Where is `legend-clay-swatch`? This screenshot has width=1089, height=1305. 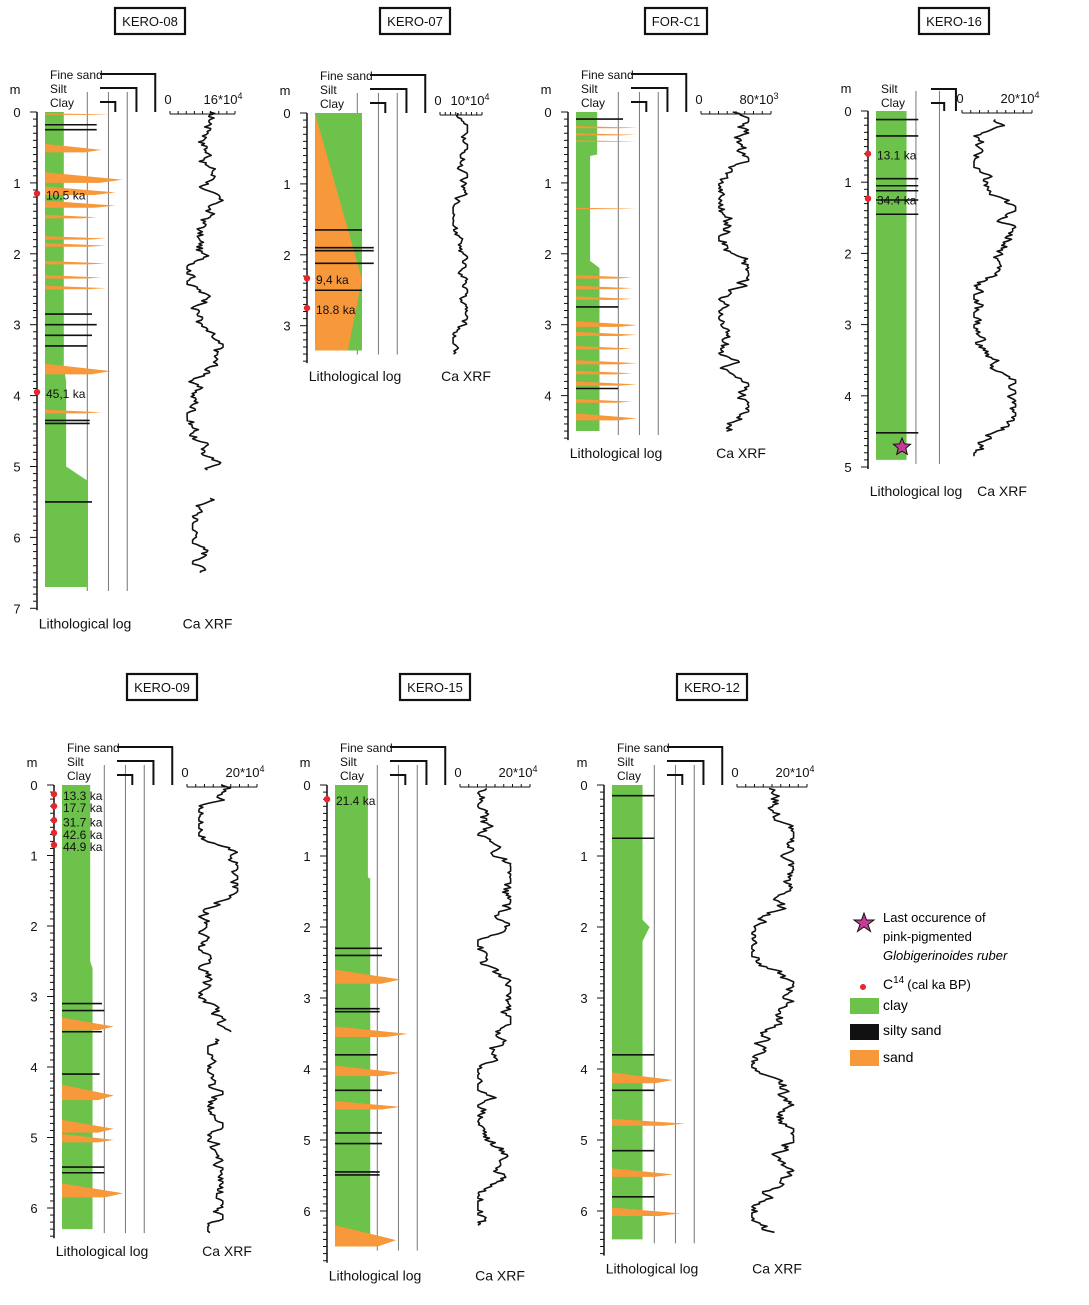
legend-clay-swatch is located at coordinates (864, 1006).